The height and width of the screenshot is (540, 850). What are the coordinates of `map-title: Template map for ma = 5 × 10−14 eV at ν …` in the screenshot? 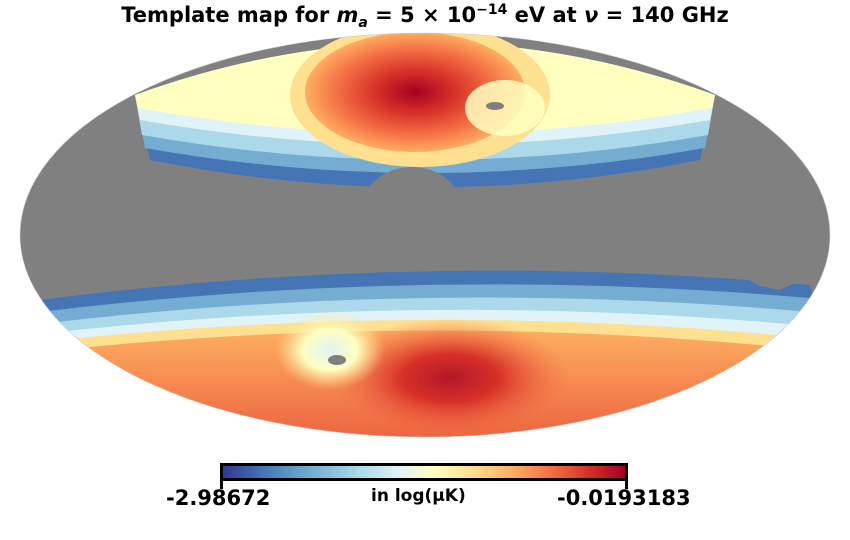 It's located at (425, 16).